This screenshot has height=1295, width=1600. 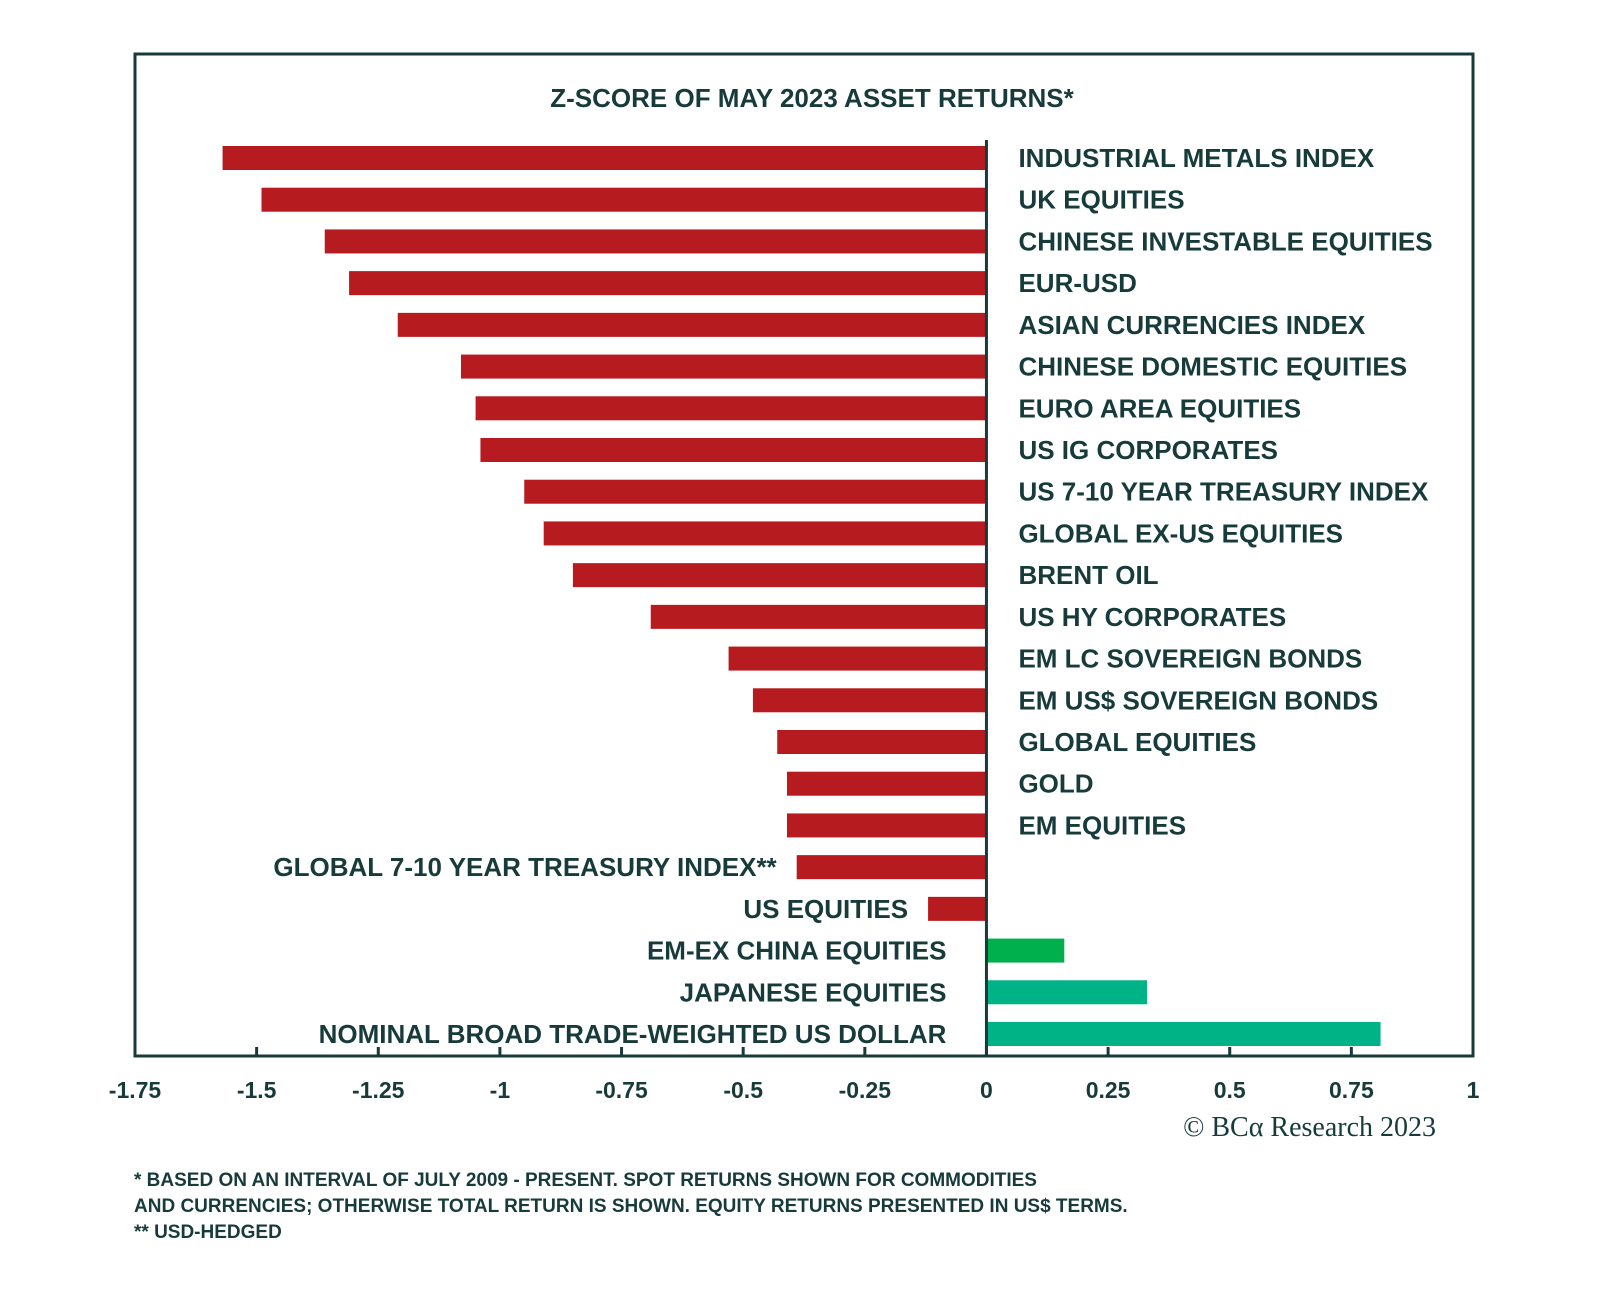 I want to click on x-tick-label: -1, so click(x=500, y=1090).